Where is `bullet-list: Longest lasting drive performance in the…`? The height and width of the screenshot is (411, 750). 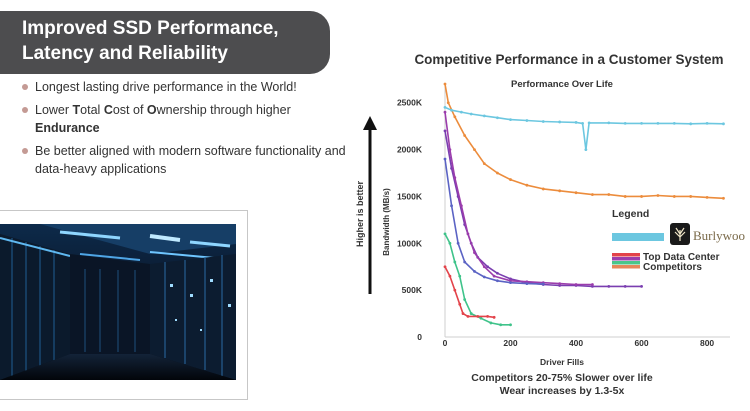 bullet-list: Longest lasting drive performance in the… is located at coordinates (187, 130).